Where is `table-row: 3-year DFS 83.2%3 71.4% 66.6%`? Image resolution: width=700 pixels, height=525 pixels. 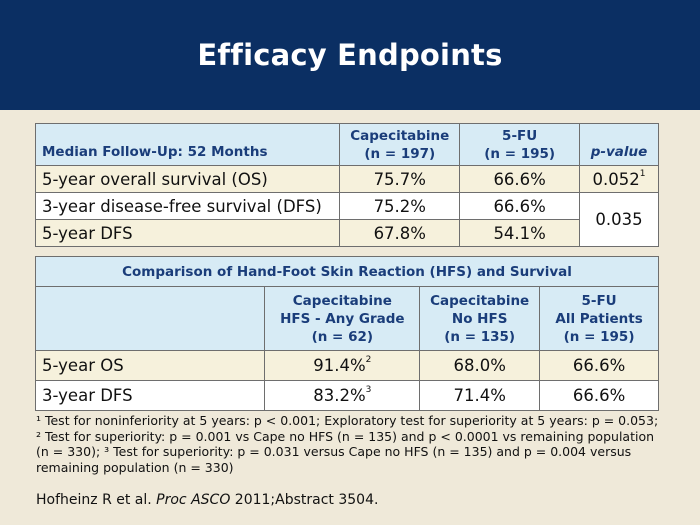
table-row: 3-year DFS 83.2%3 71.4% 66.6% is located at coordinates (346, 395).